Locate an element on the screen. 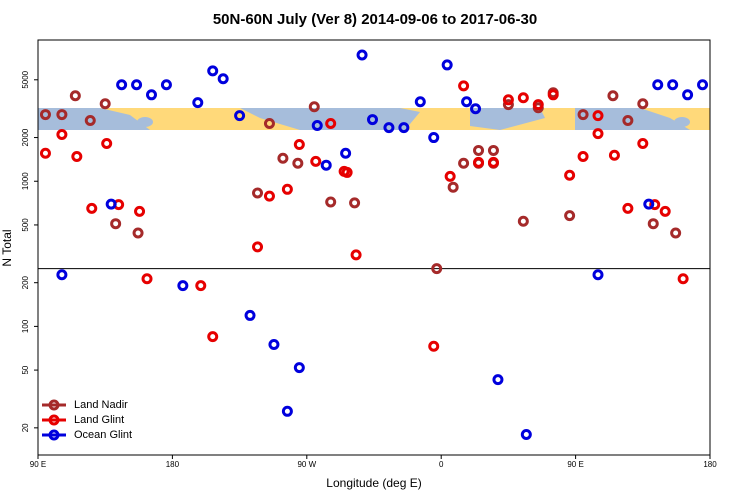 This screenshot has height=500, width=750. y-tick-label: 1000 is located at coordinates (25, 181).